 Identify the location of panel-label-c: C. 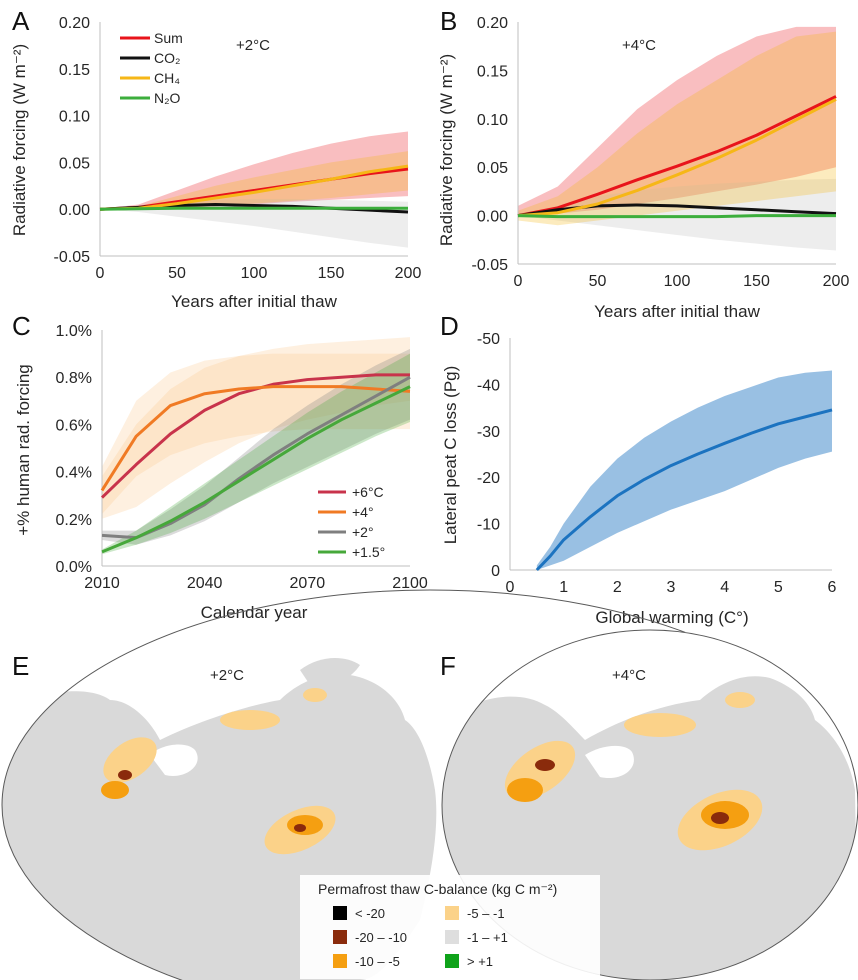
(21, 326).